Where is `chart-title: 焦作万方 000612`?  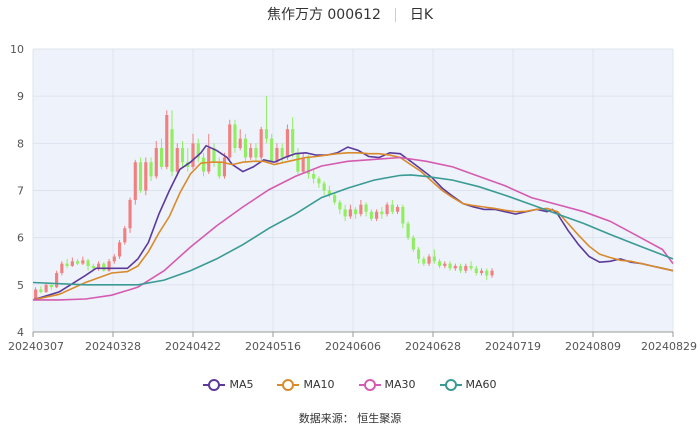
chart-title: 焦作万方 000612 is located at coordinates (323, 15).